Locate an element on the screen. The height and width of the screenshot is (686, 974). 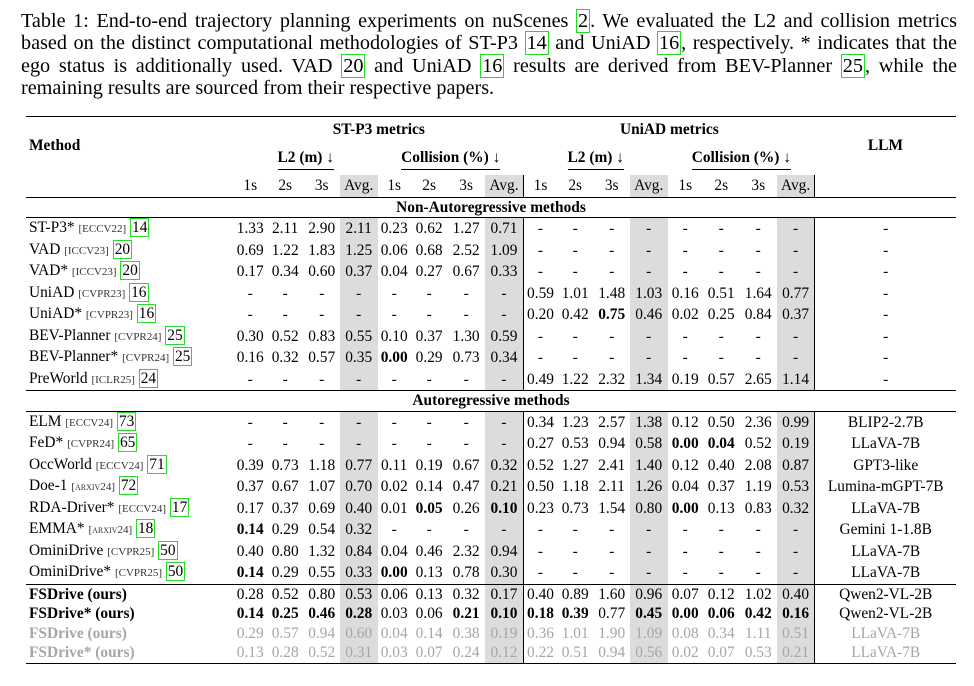
metric-cell: 1.02 is located at coordinates (758, 593).